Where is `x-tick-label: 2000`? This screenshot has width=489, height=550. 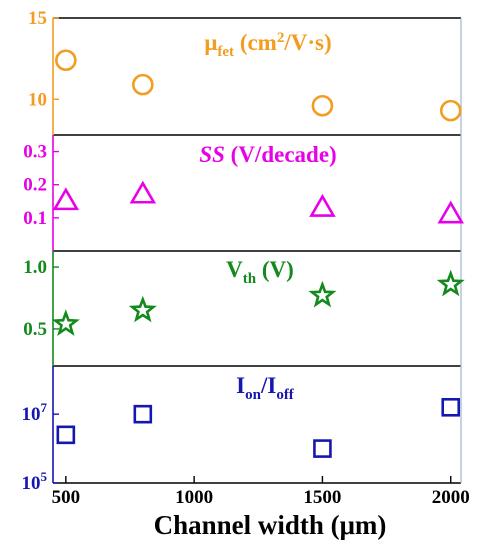 x-tick-label: 2000 is located at coordinates (451, 497).